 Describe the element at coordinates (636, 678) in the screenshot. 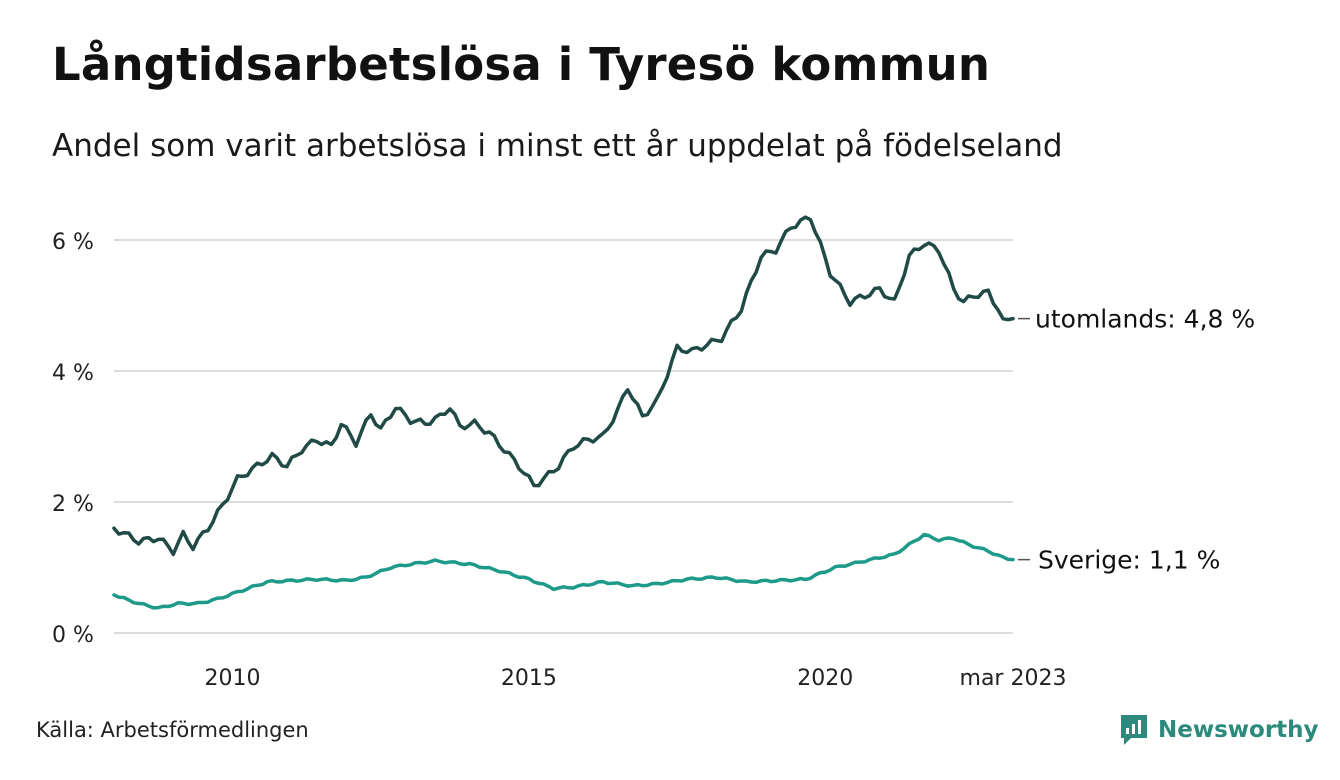

I see `x-axis-tick-labels: 2010 2015 2020 mar 2023` at that location.